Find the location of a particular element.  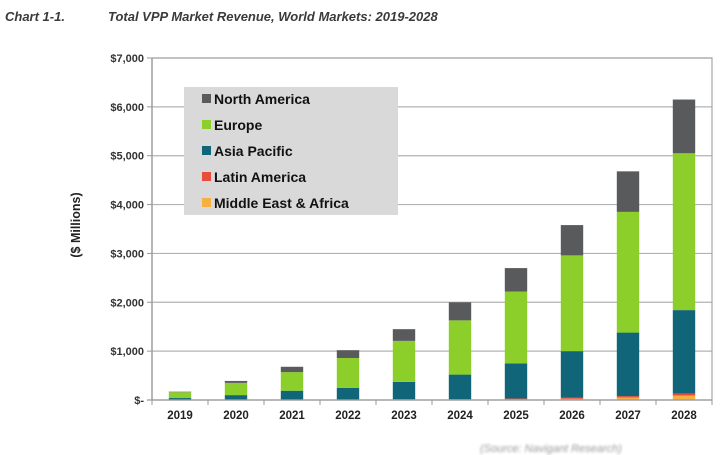

bar-stack-2024 is located at coordinates (460, 351).